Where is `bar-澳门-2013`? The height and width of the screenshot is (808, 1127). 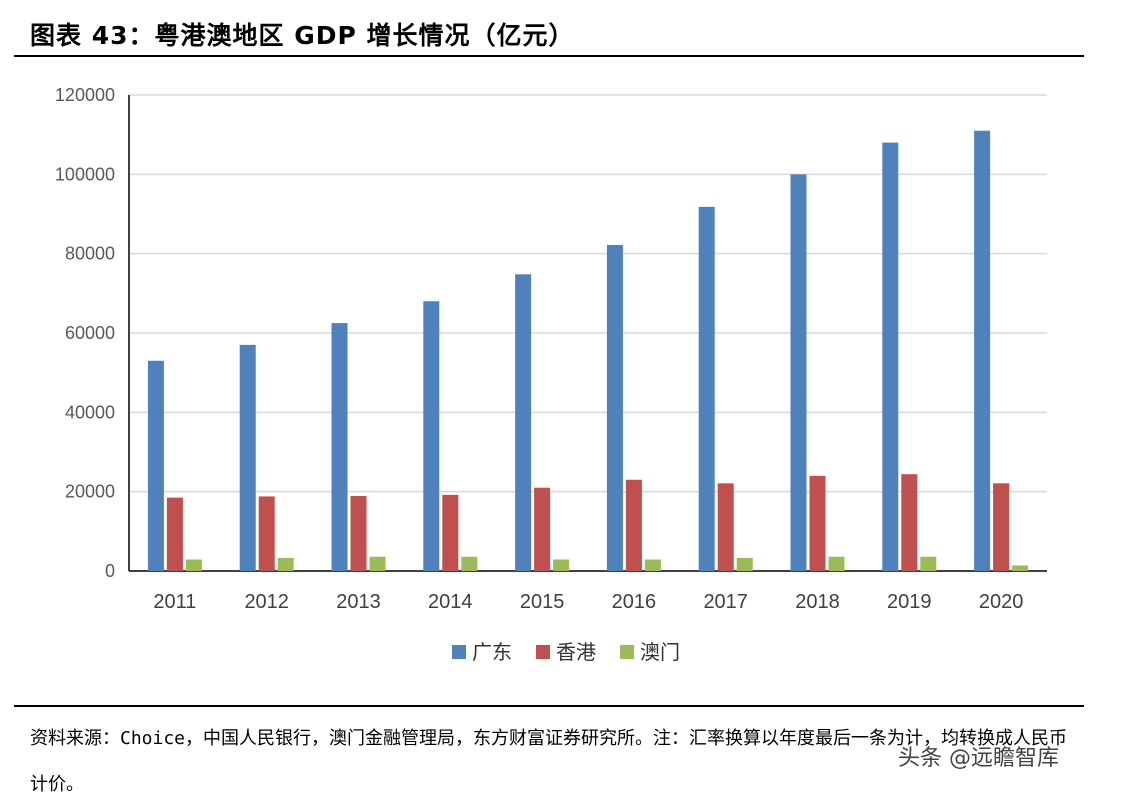 bar-澳门-2013 is located at coordinates (377, 563).